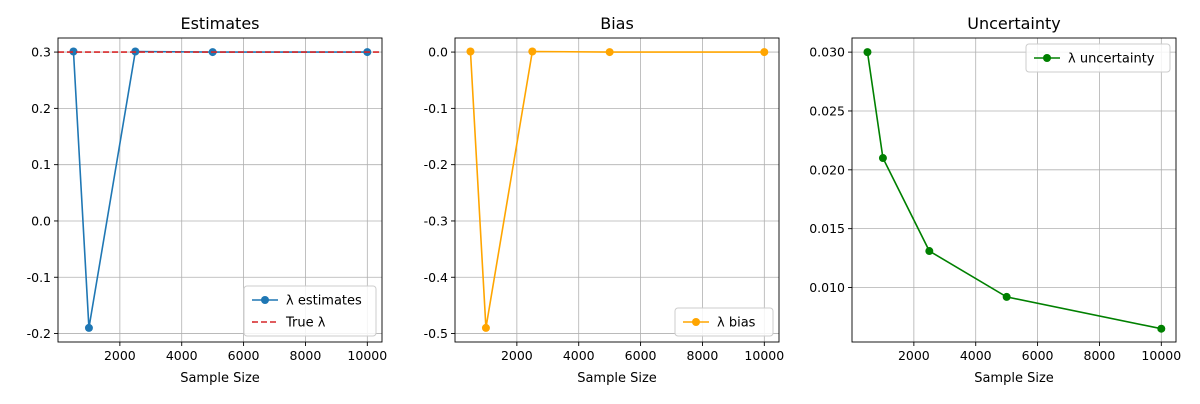 The width and height of the screenshot is (1200, 404). I want to click on y-tick-label: 0.030, so click(827, 52).